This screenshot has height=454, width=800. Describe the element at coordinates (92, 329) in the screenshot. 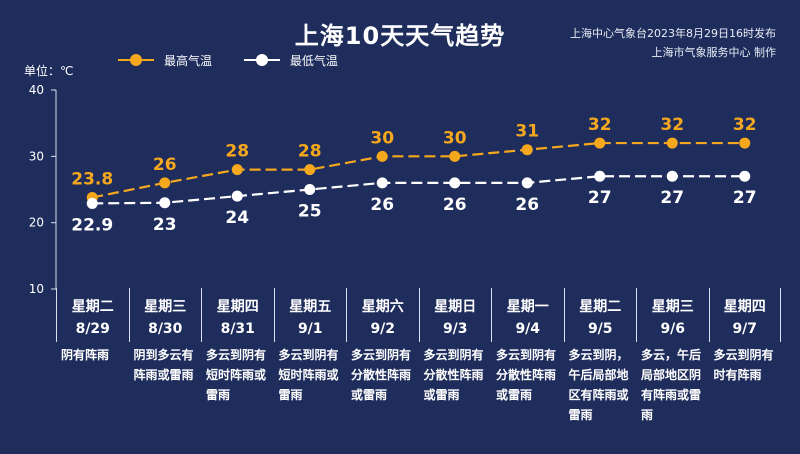

I see `date-label: 8/29` at that location.